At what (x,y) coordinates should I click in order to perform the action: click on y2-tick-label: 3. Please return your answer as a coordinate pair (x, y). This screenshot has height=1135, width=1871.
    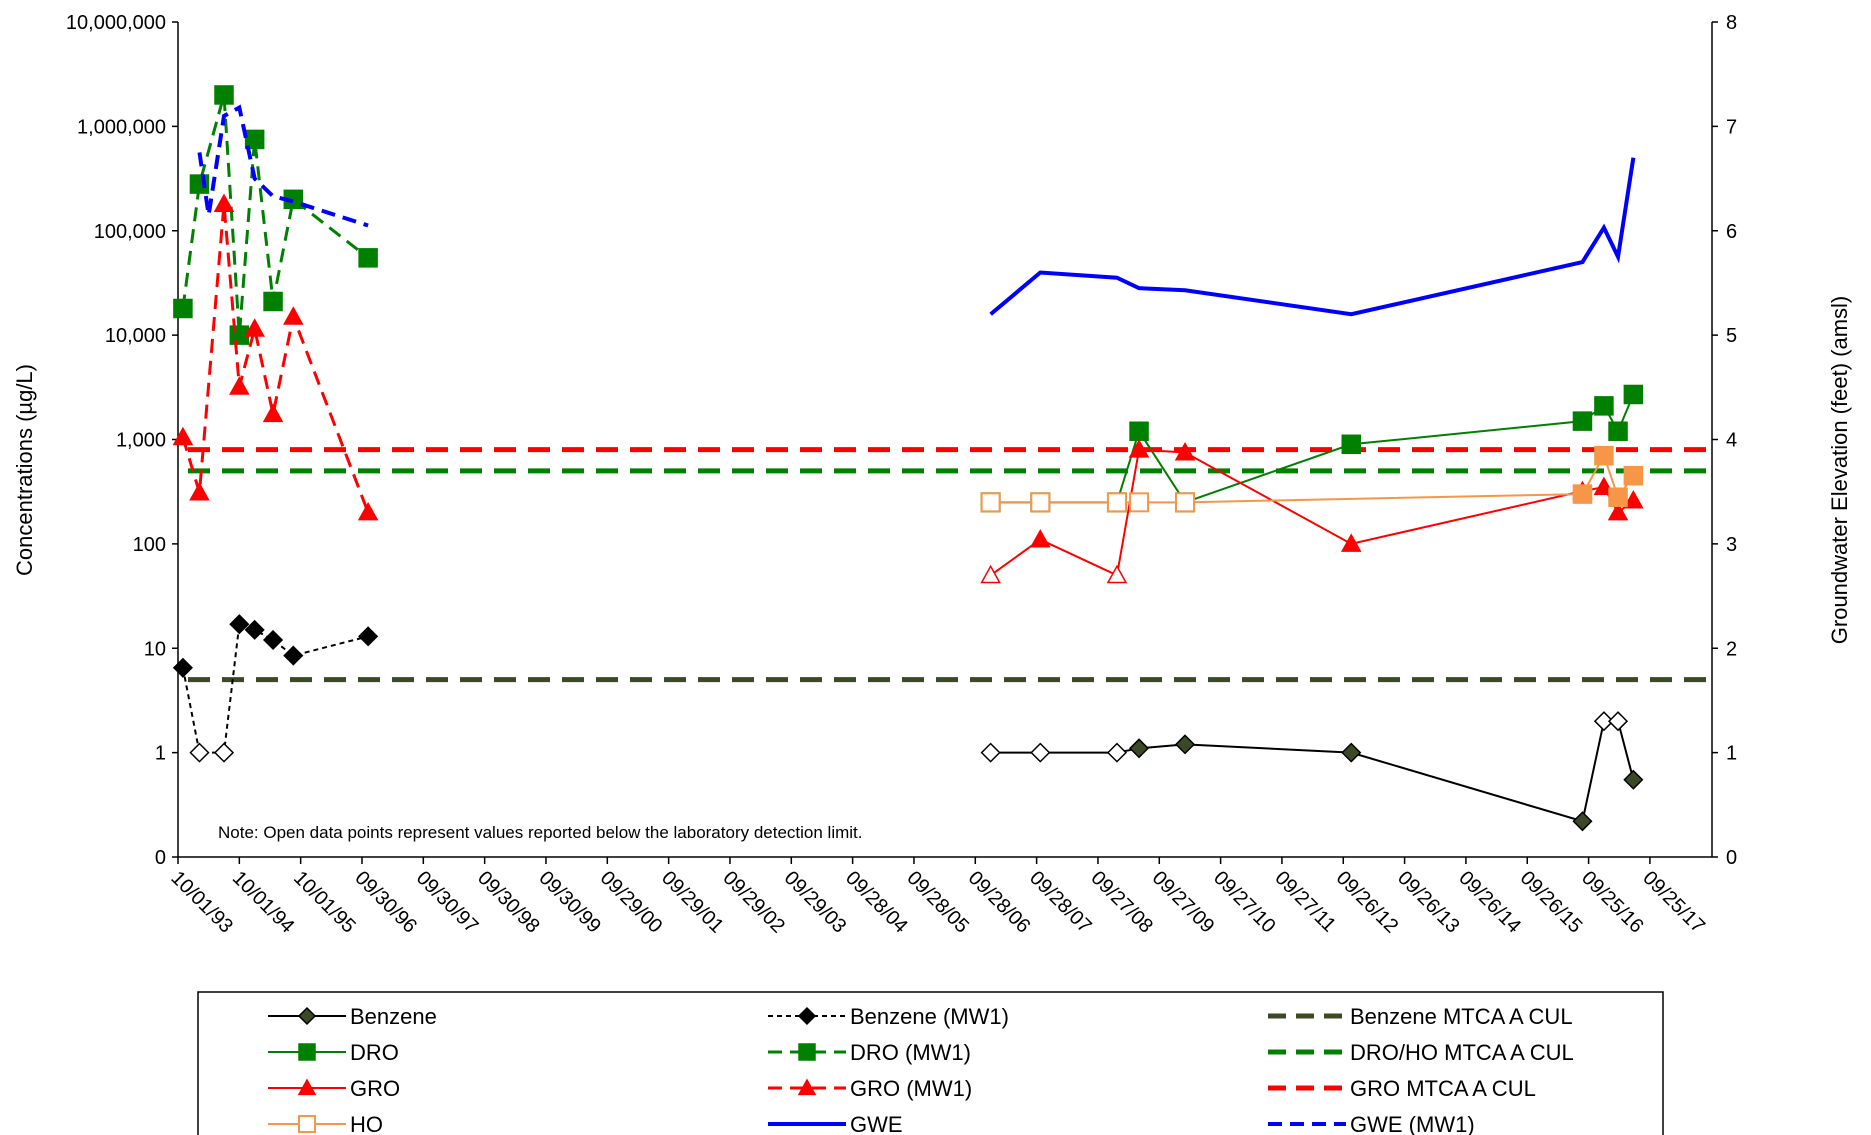
    Looking at the image, I should click on (1731, 545).